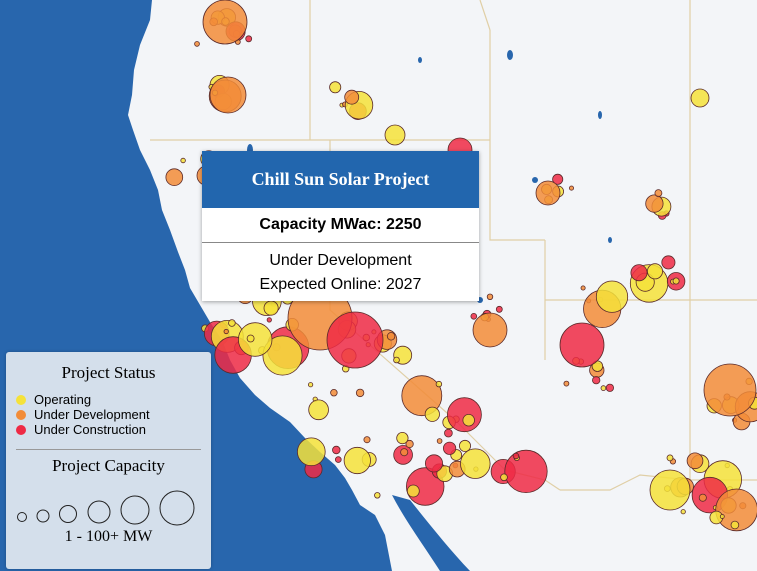  I want to click on operating-dot-icon, so click(21, 399).